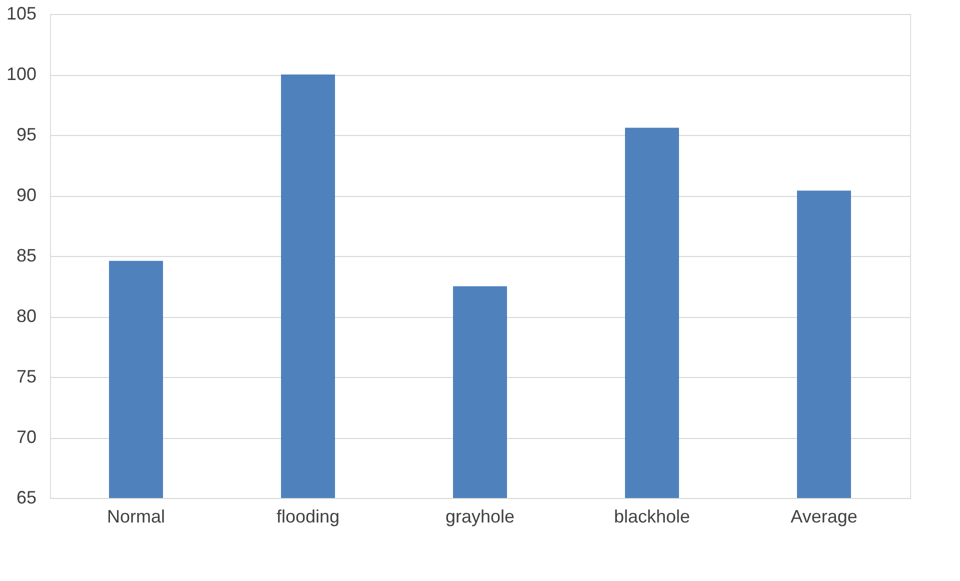  What do you see at coordinates (480, 516) in the screenshot?
I see `x-tick-label: grayhole` at bounding box center [480, 516].